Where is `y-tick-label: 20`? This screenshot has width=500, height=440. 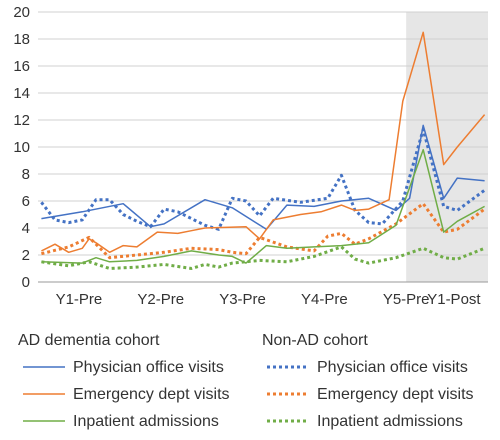
y-tick-label: 20 is located at coordinates (21, 12).